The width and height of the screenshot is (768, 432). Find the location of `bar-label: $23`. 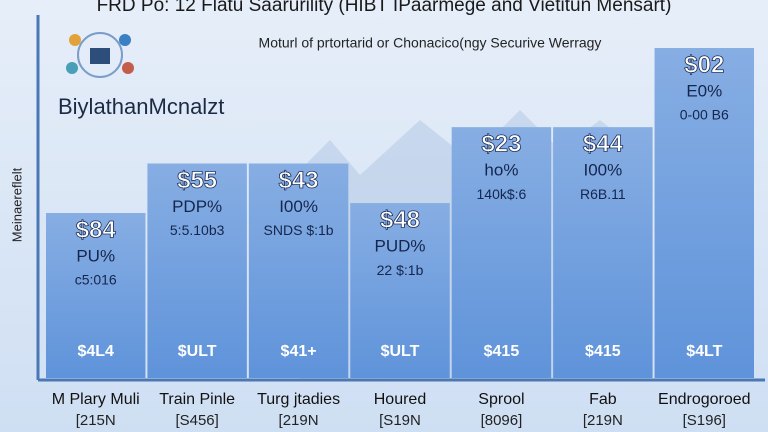

bar-label: $23 is located at coordinates (501, 144).